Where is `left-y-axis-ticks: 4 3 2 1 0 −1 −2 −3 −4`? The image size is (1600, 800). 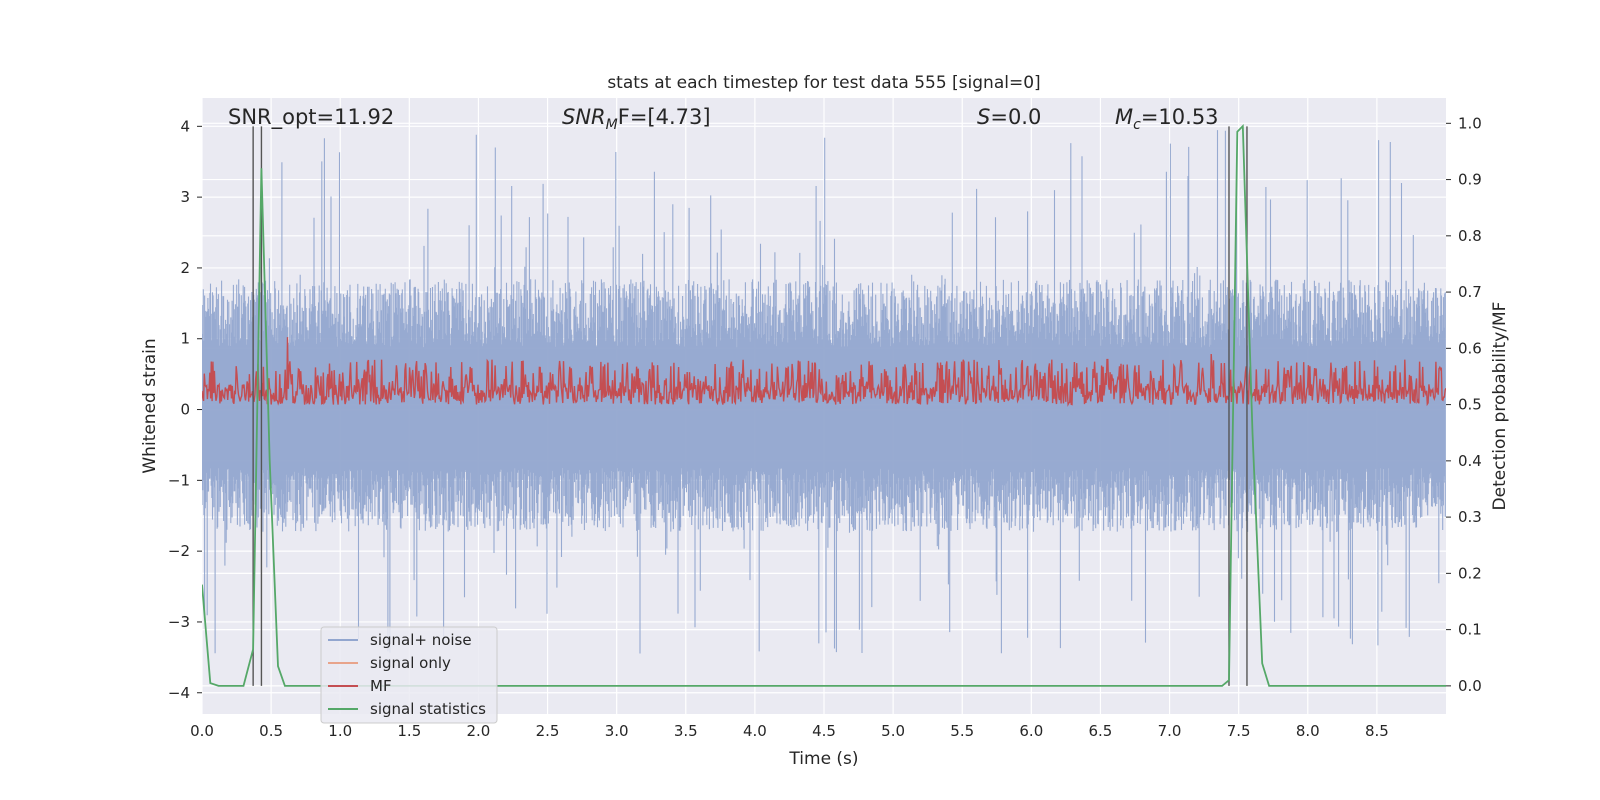 left-y-axis-ticks: 4 3 2 1 0 −1 −2 −3 −4 is located at coordinates (185, 409).